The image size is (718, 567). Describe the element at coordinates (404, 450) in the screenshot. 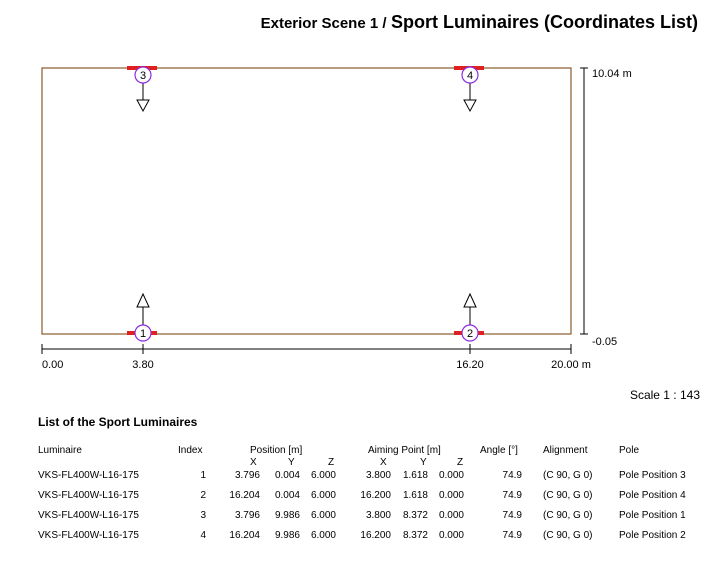

I see `col-aiming: Aiming Point [m]` at that location.